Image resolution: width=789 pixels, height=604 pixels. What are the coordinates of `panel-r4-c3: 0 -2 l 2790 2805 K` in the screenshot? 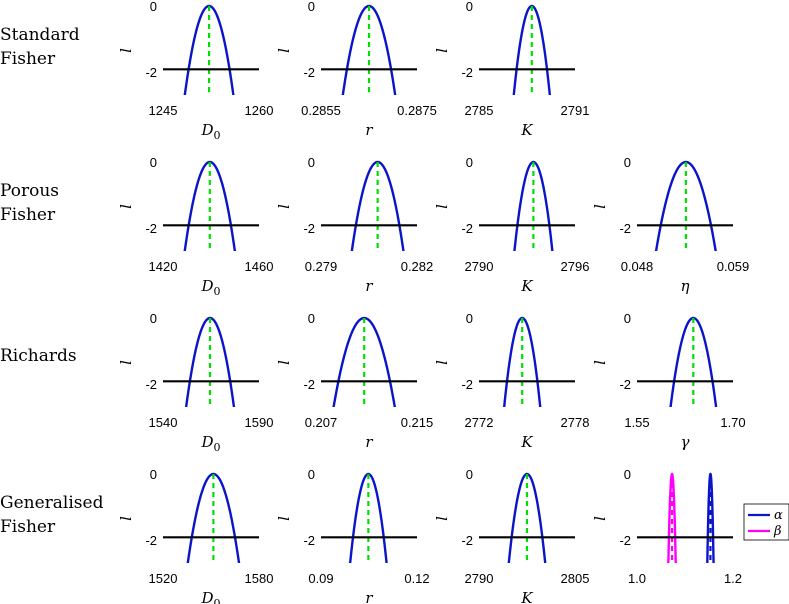 It's located at (511, 535).